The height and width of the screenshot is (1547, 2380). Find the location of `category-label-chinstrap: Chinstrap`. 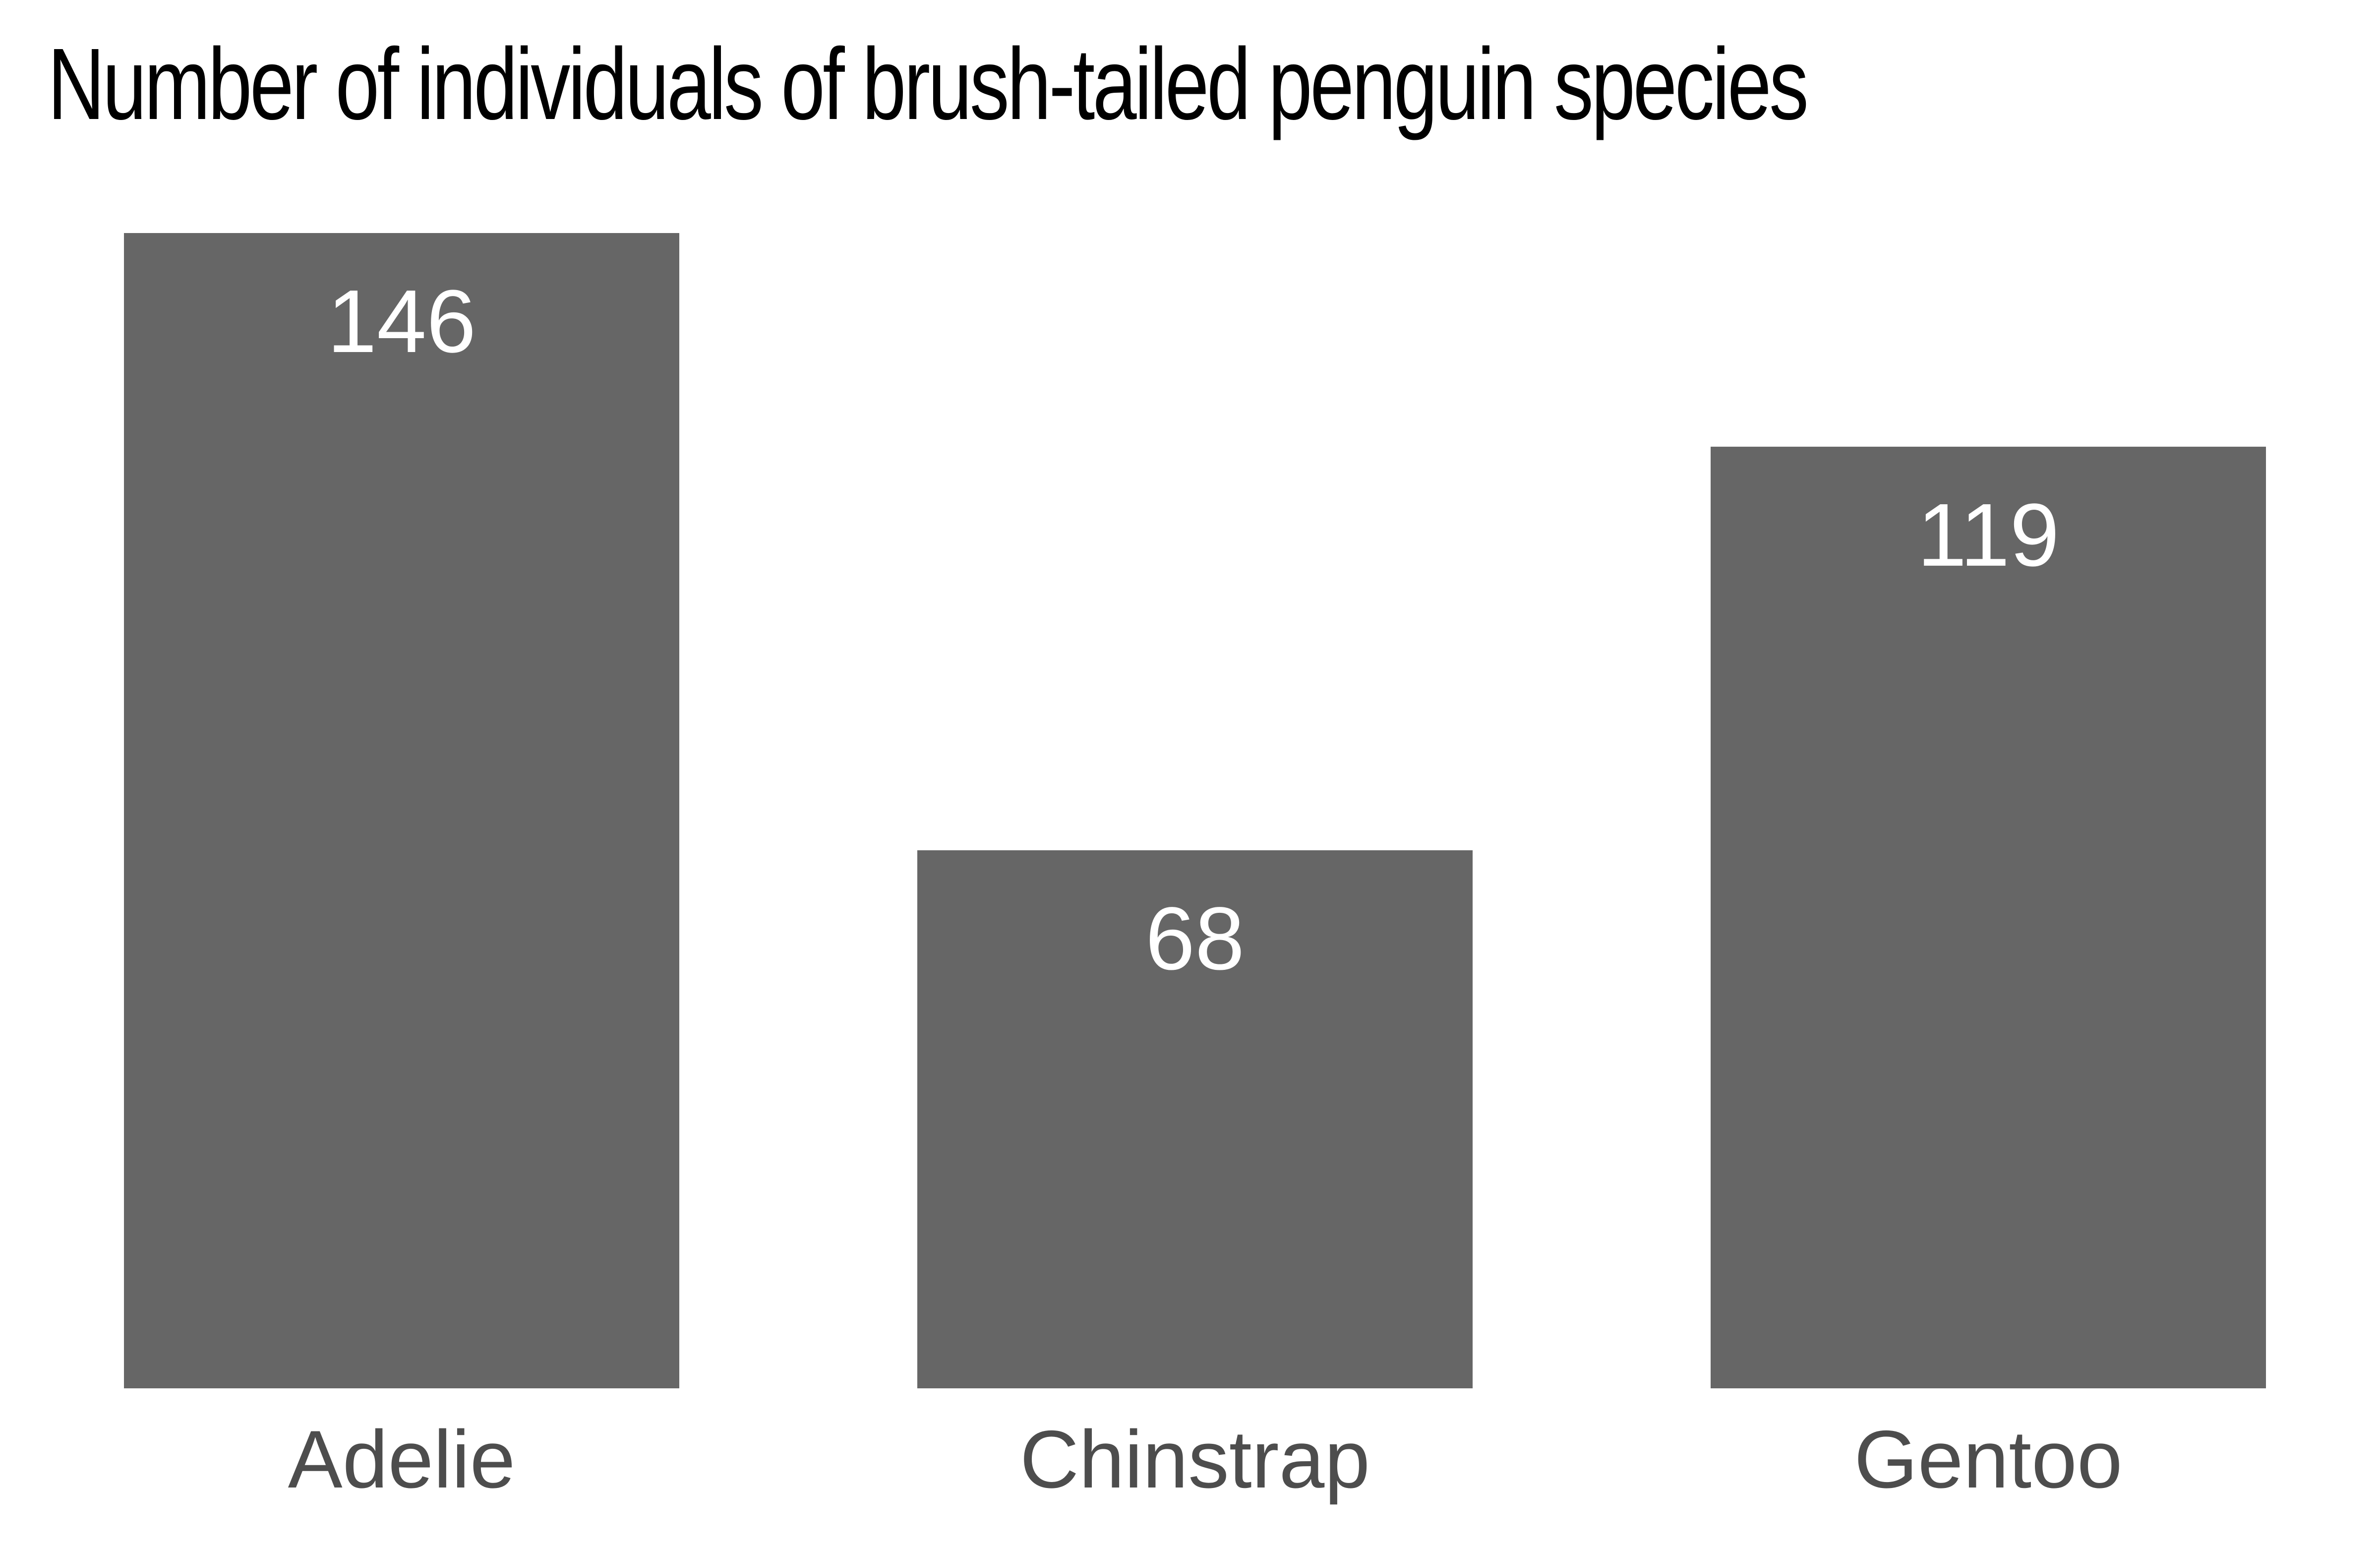

category-label-chinstrap: Chinstrap is located at coordinates (1195, 1459).